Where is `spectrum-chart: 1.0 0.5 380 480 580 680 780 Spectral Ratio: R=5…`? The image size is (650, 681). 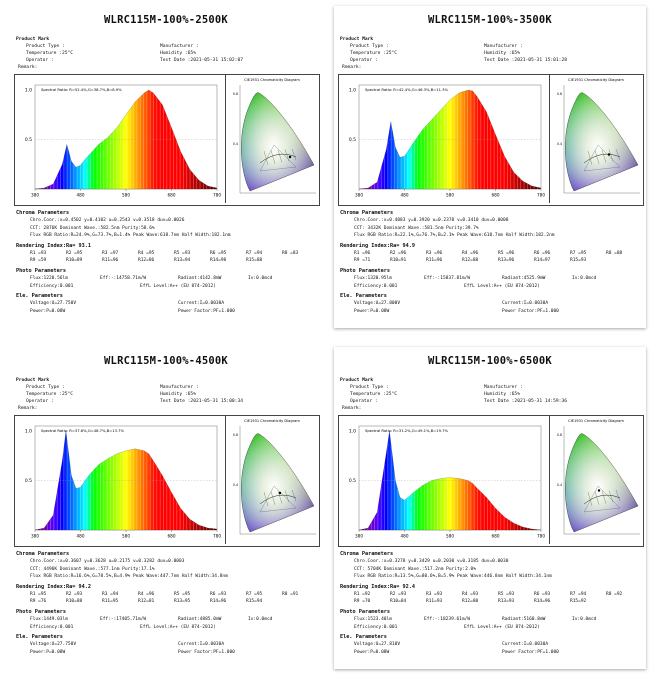
spectrum-chart: 1.0 0.5 380 480 580 680 780 Spectral Ratio: R=5… is located at coordinates (123, 141).